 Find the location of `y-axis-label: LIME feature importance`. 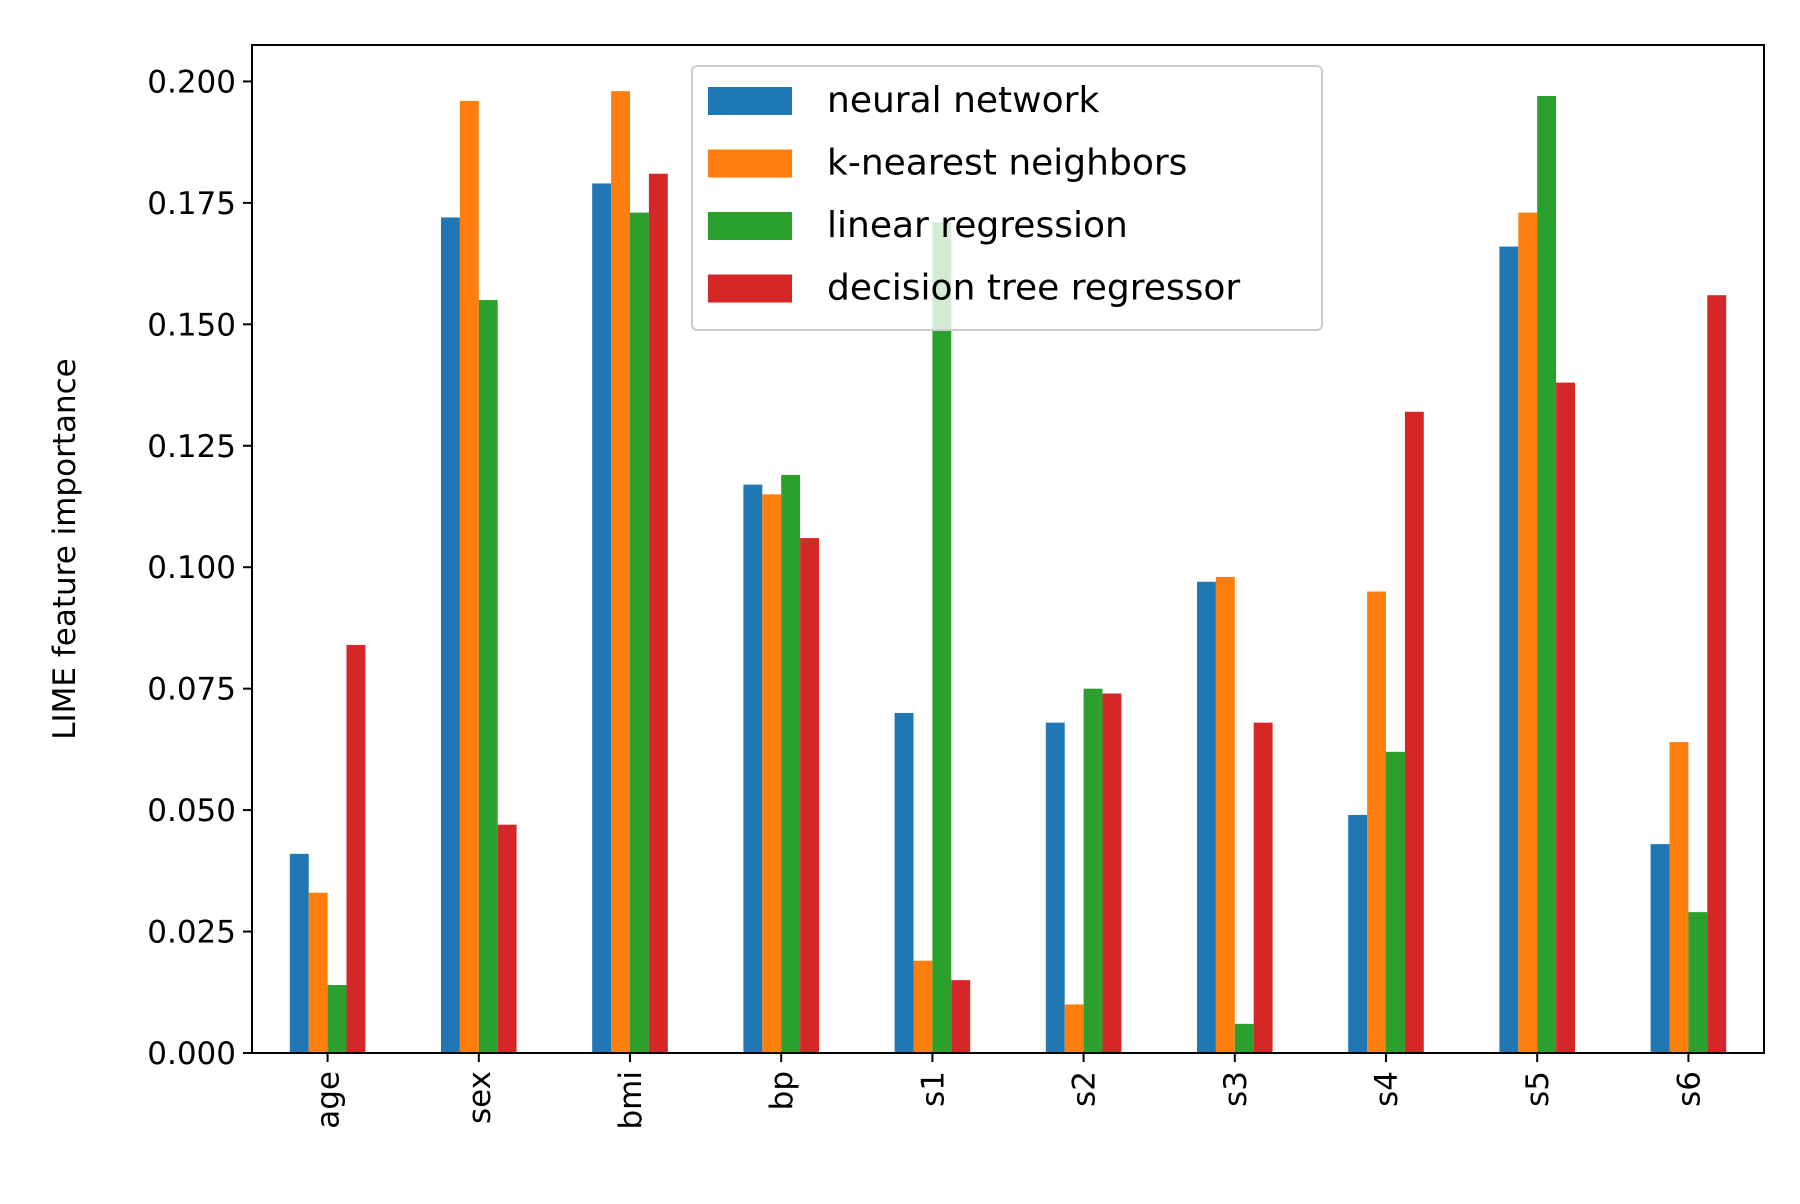

y-axis-label: LIME feature importance is located at coordinates (65, 549).